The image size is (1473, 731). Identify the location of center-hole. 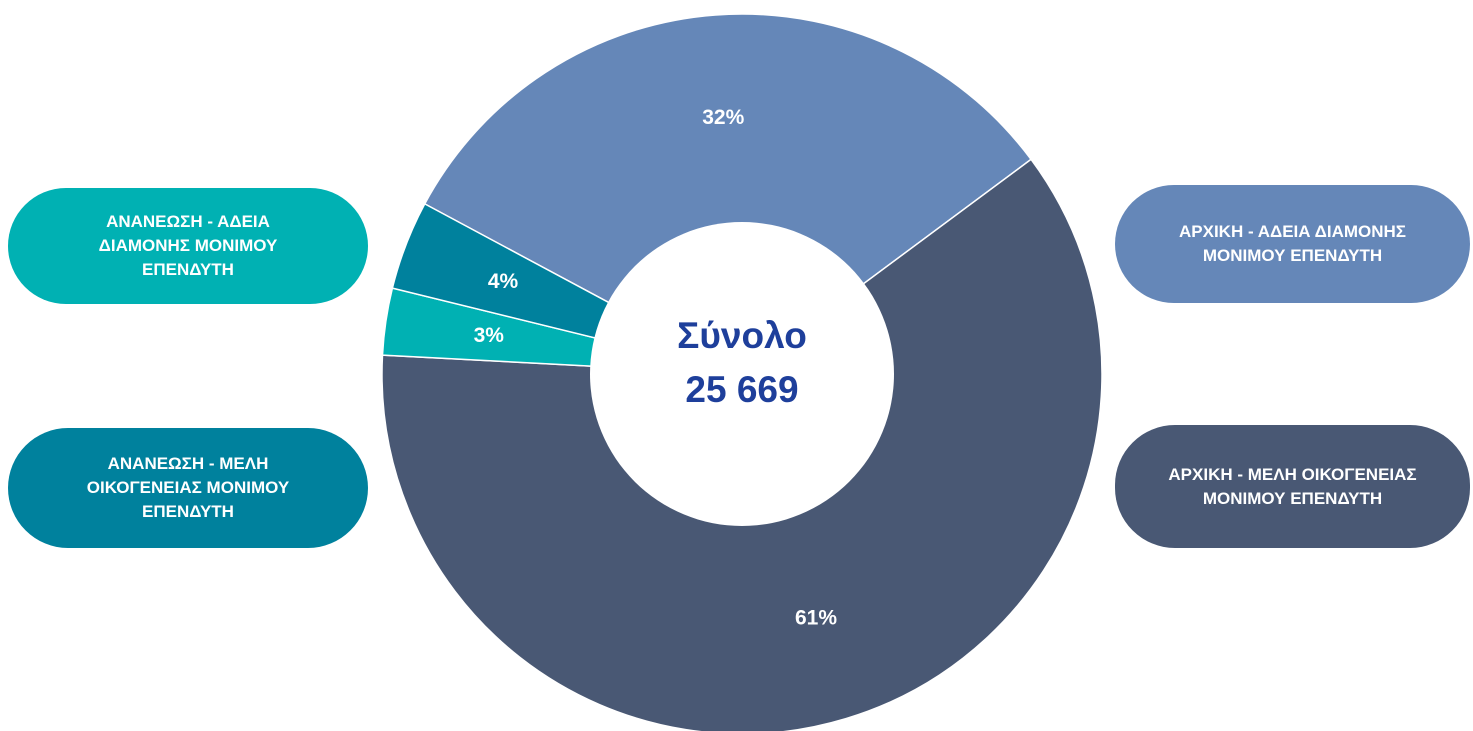
(742, 374).